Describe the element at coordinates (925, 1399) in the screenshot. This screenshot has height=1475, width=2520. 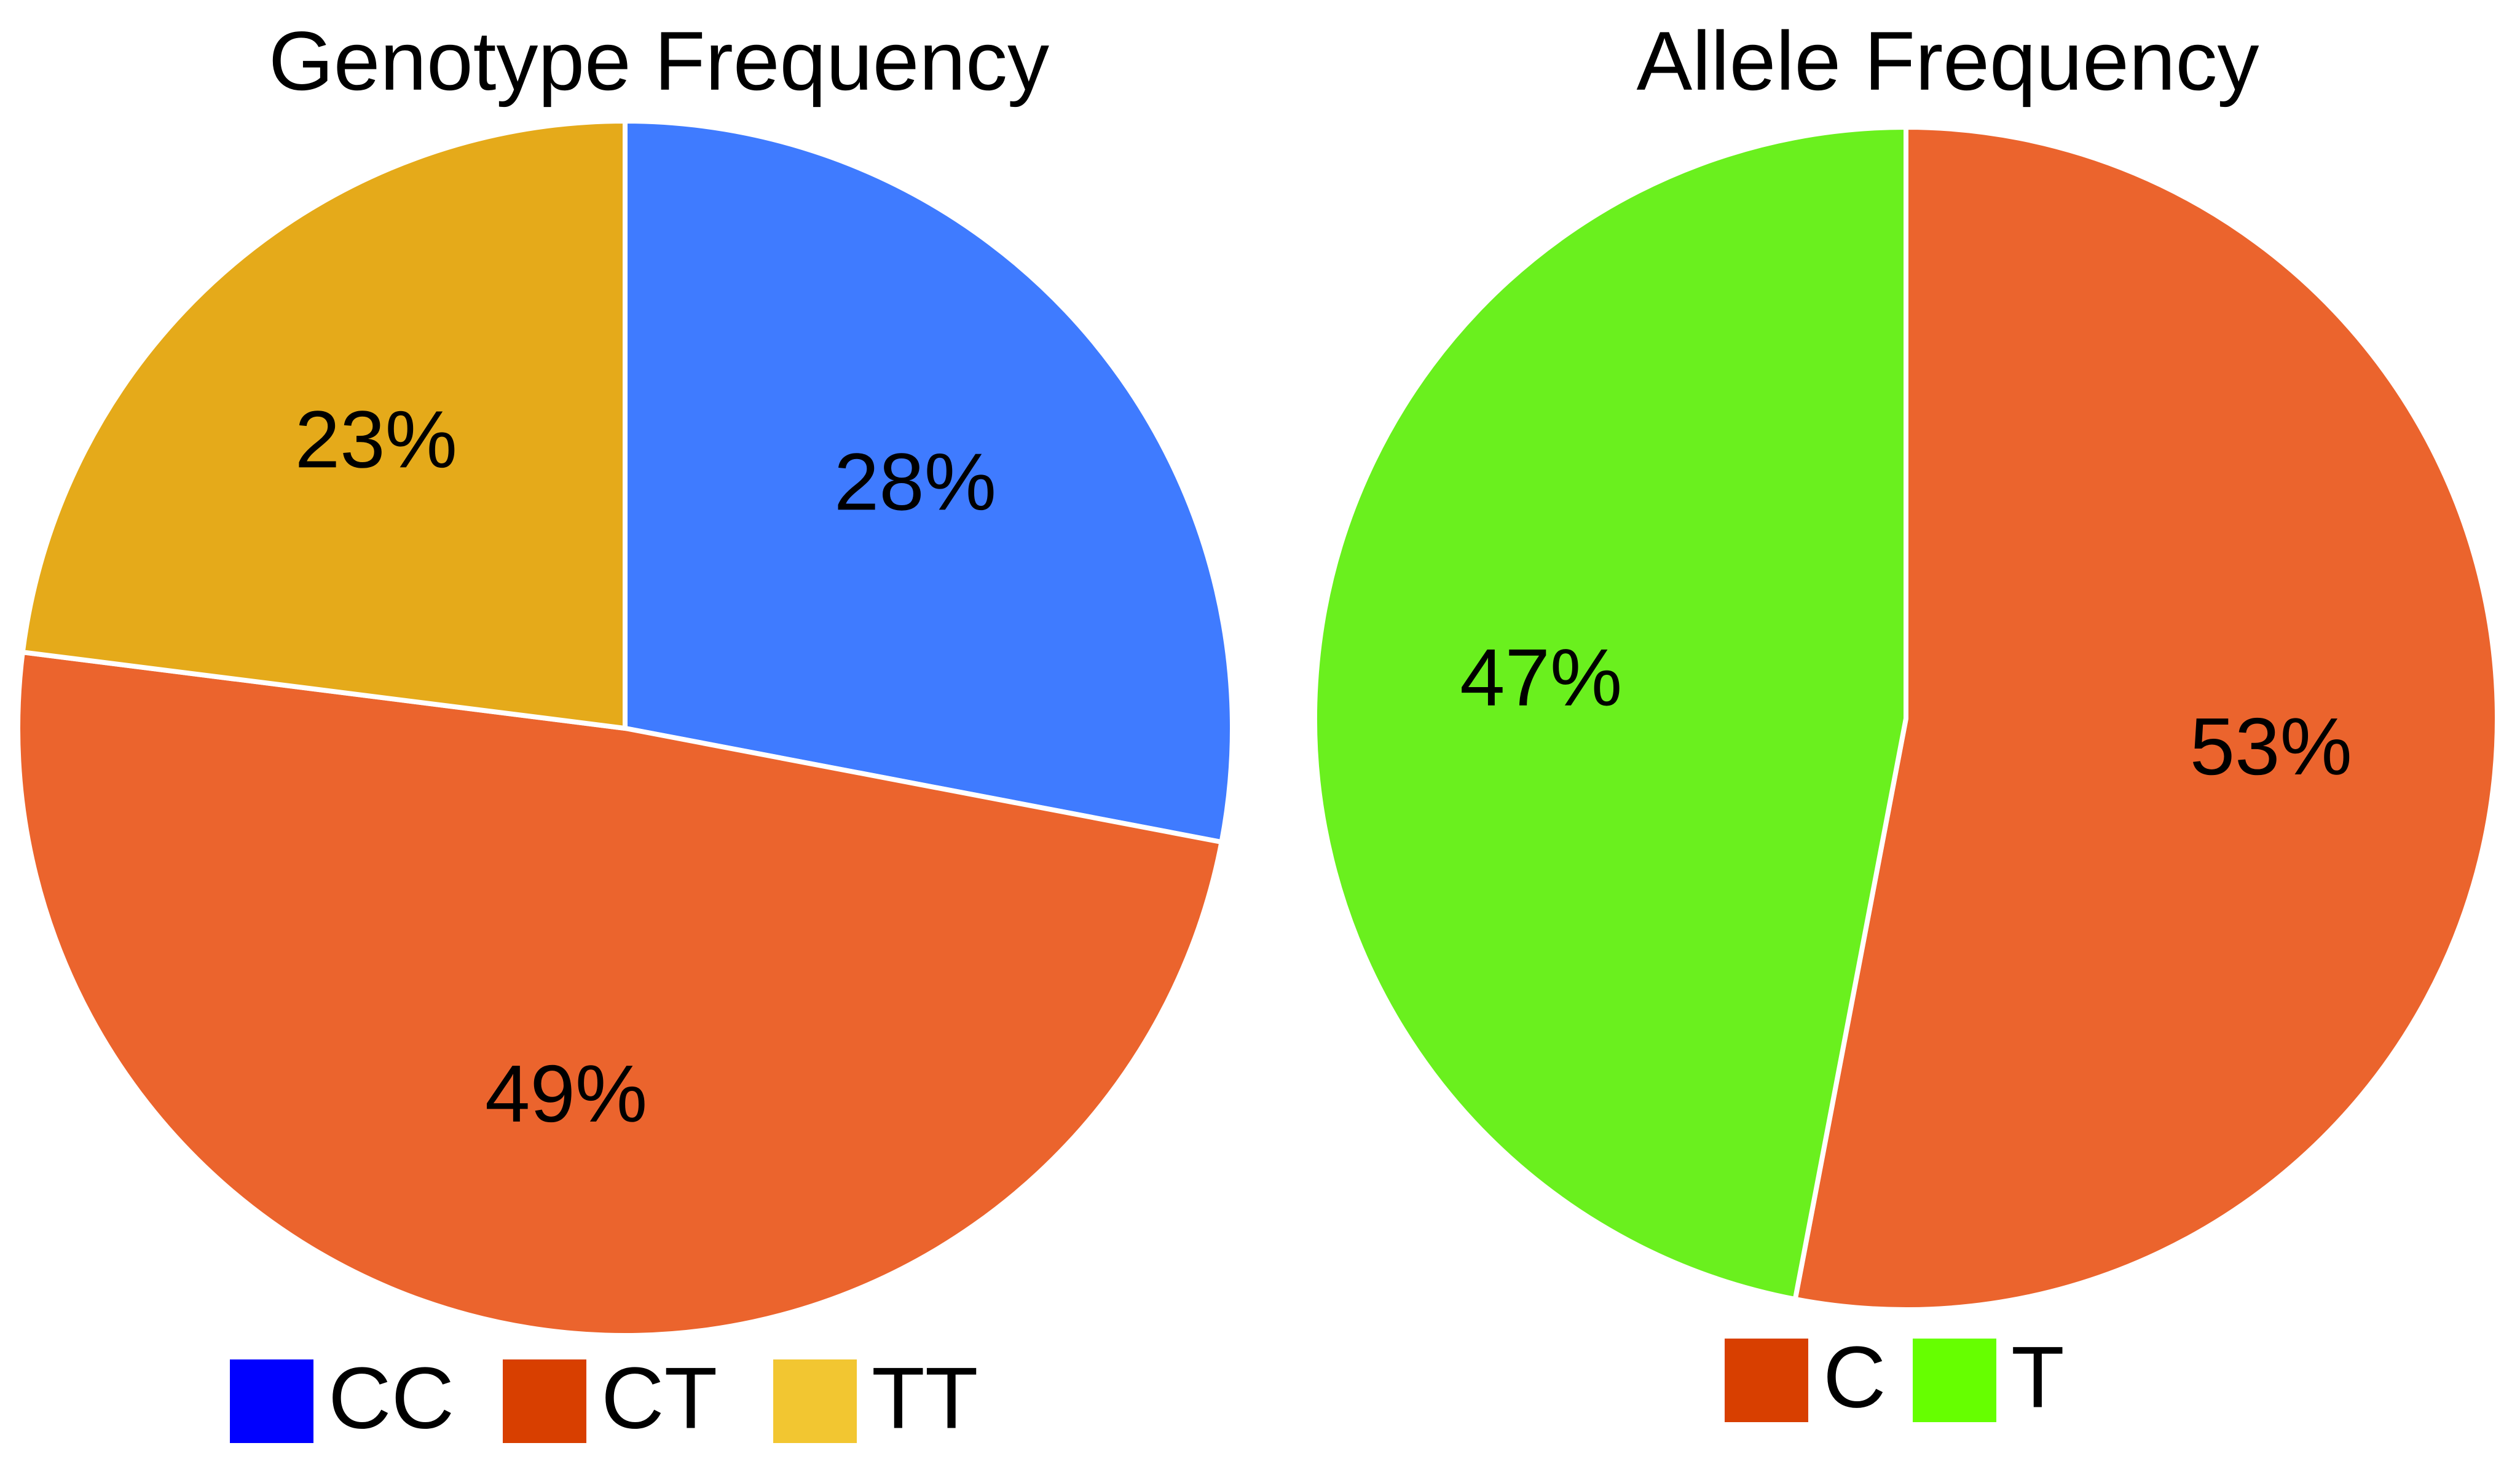
I see `legend-label: TT` at that location.